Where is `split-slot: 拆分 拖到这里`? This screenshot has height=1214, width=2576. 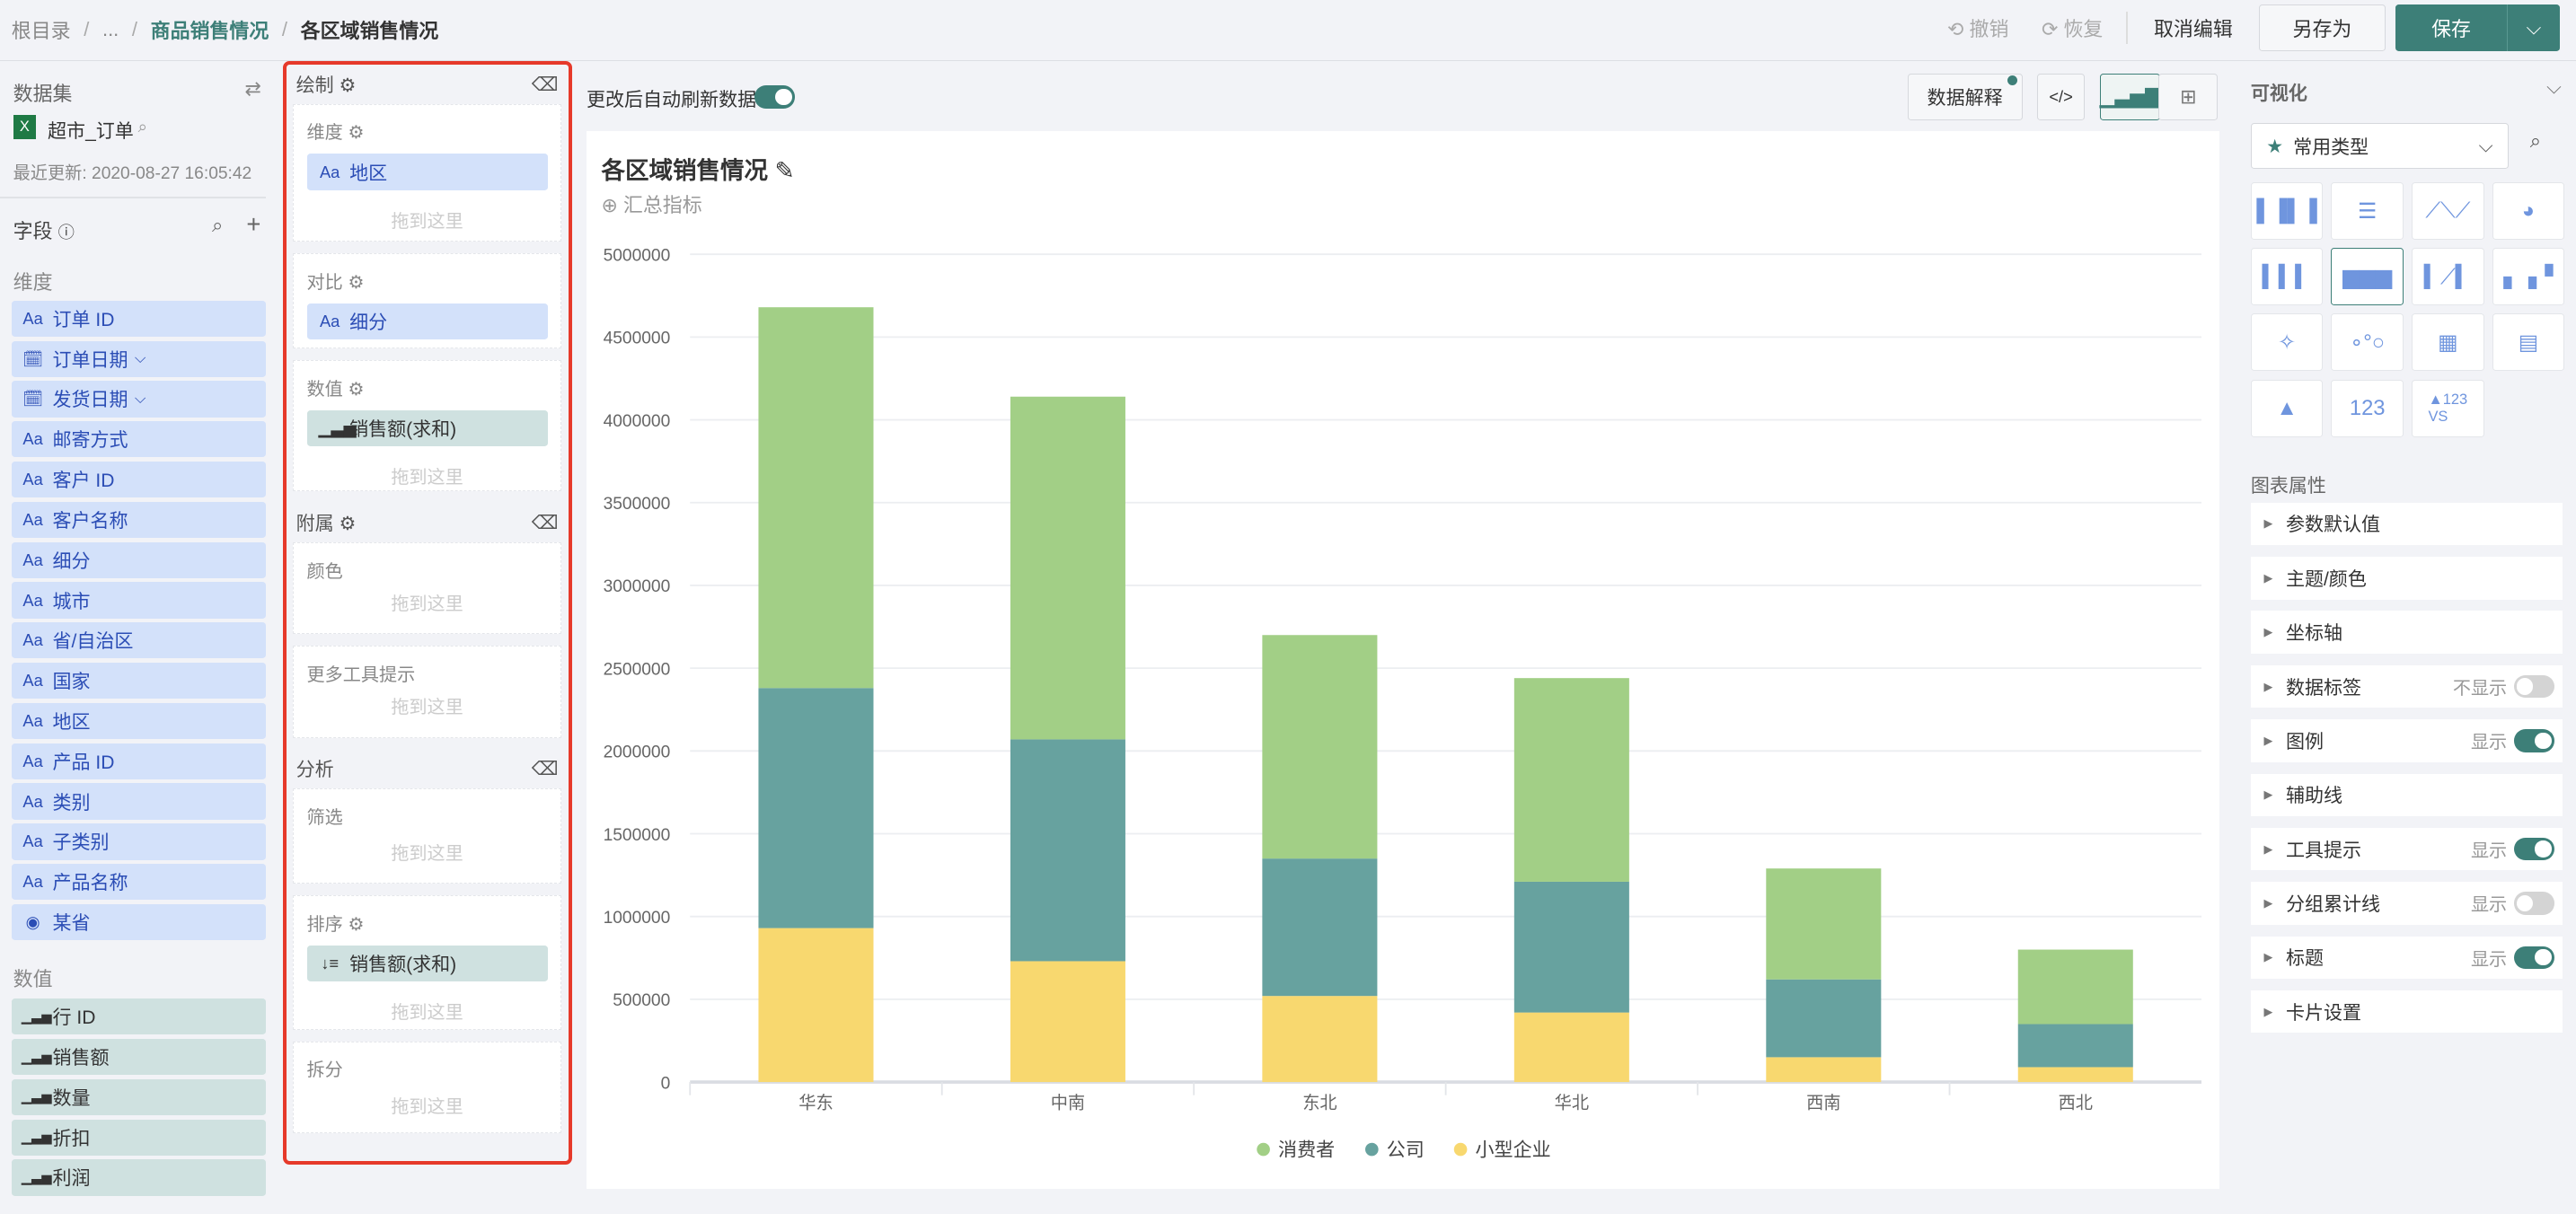
split-slot: 拆分 拖到这里 is located at coordinates (427, 1087).